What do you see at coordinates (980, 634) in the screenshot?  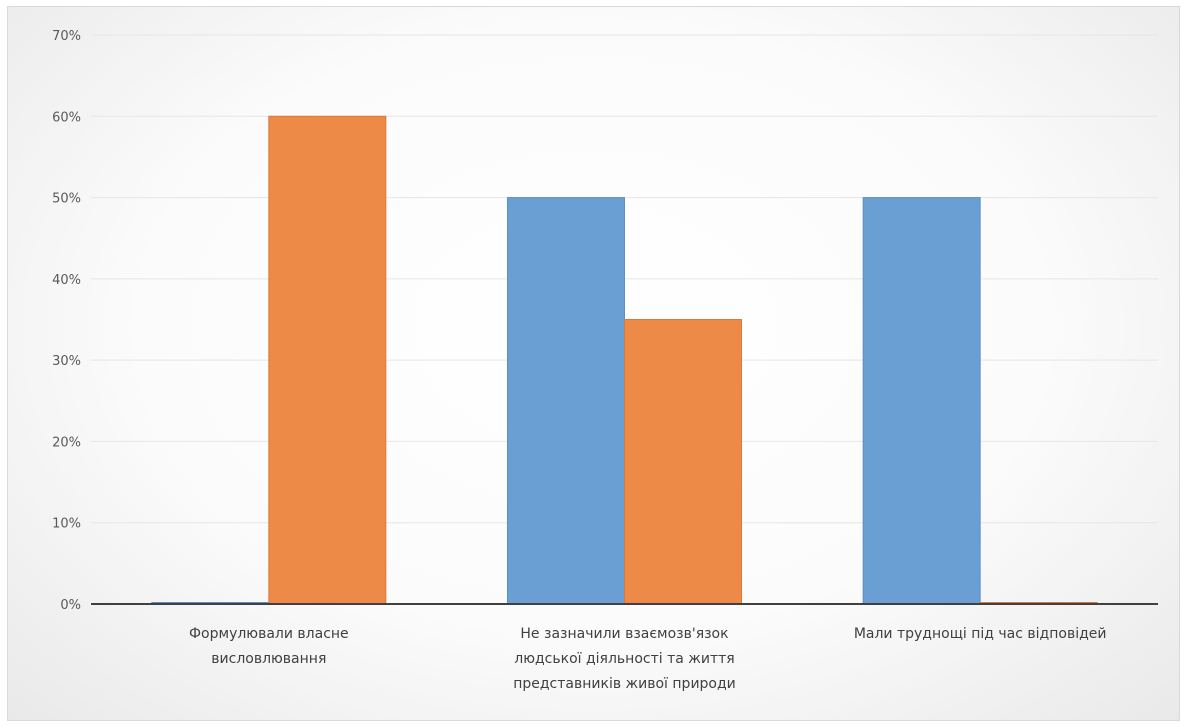 I see `x-category-label: Мали труднощі під час відповідей` at bounding box center [980, 634].